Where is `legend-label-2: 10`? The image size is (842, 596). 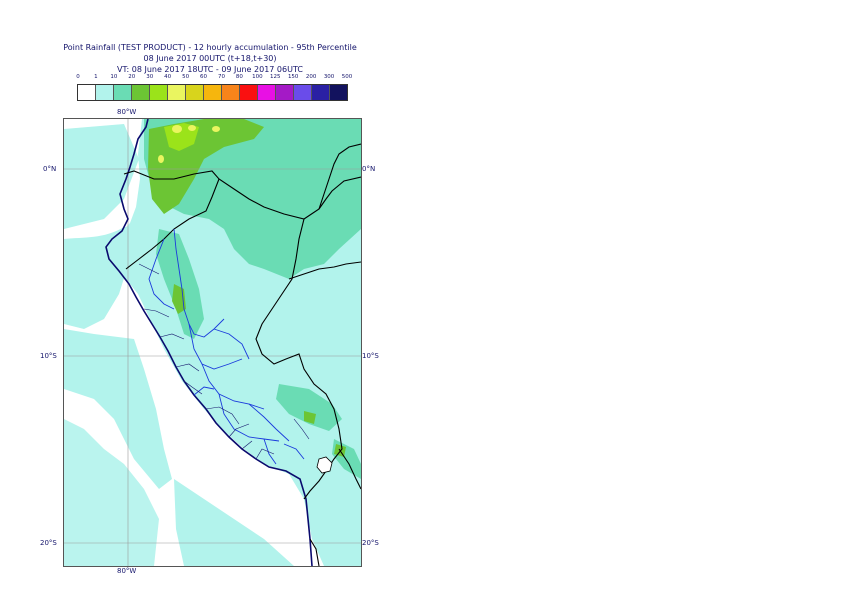
legend-label-2: 10 is located at coordinates (114, 77).